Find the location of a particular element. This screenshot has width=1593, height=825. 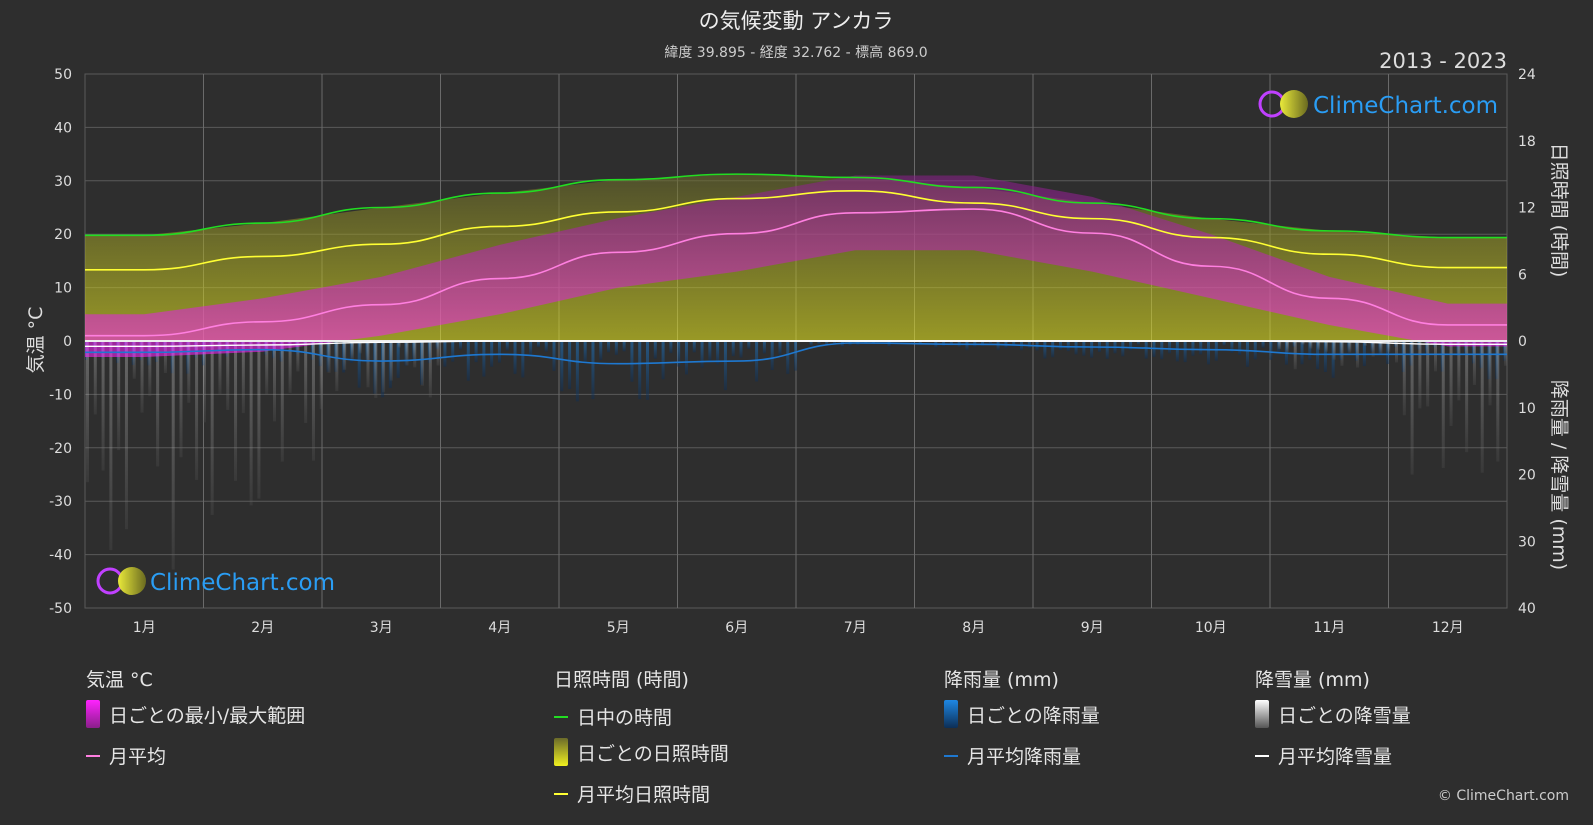

left-tick-label: 40 is located at coordinates (63, 128).